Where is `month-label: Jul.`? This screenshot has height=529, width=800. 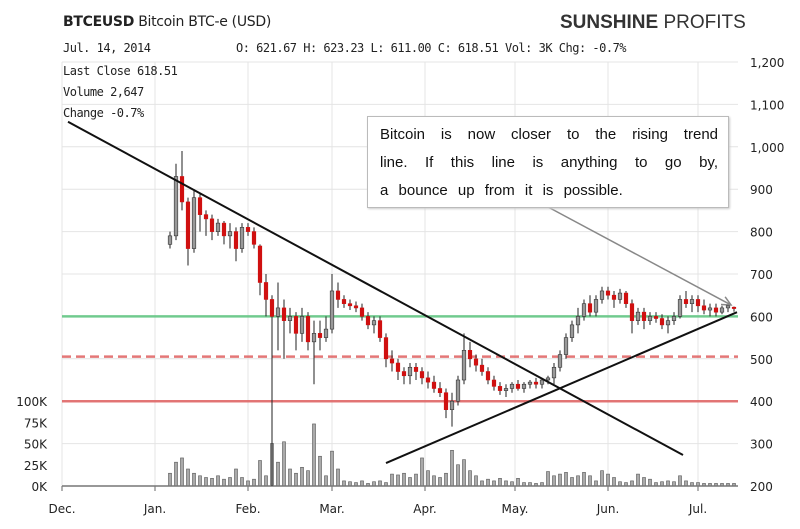 month-label: Jul. is located at coordinates (697, 509).